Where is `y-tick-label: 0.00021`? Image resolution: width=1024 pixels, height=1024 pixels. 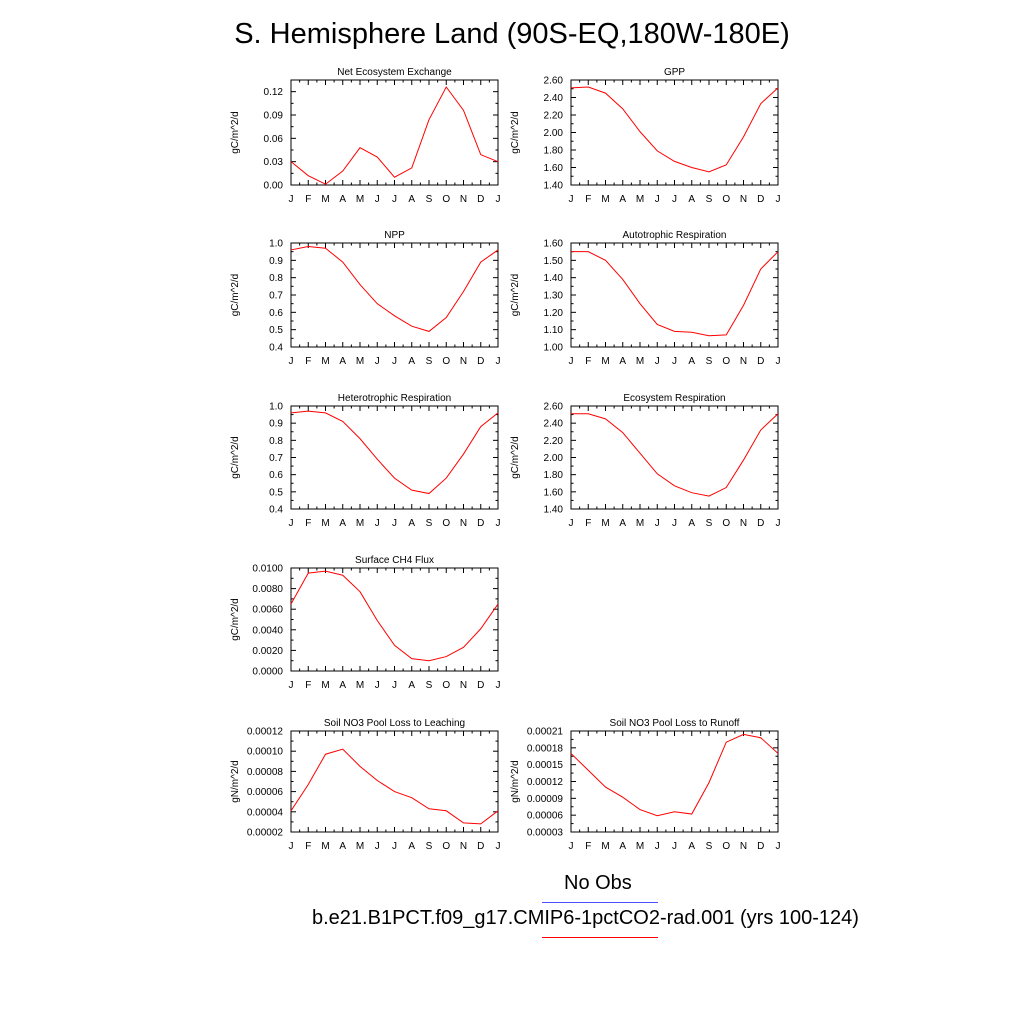 y-tick-label: 0.00021 is located at coordinates (545, 732).